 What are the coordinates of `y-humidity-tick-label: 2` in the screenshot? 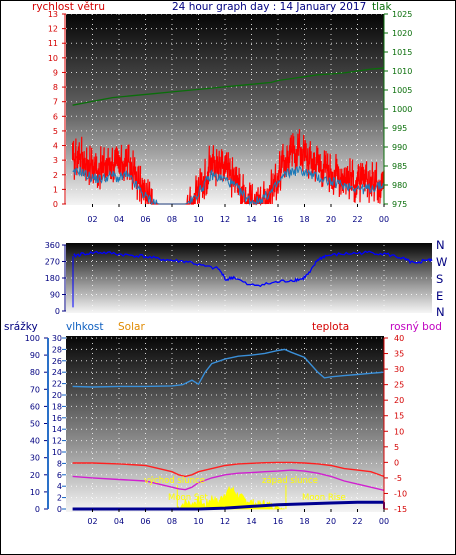 It's located at (59, 498).